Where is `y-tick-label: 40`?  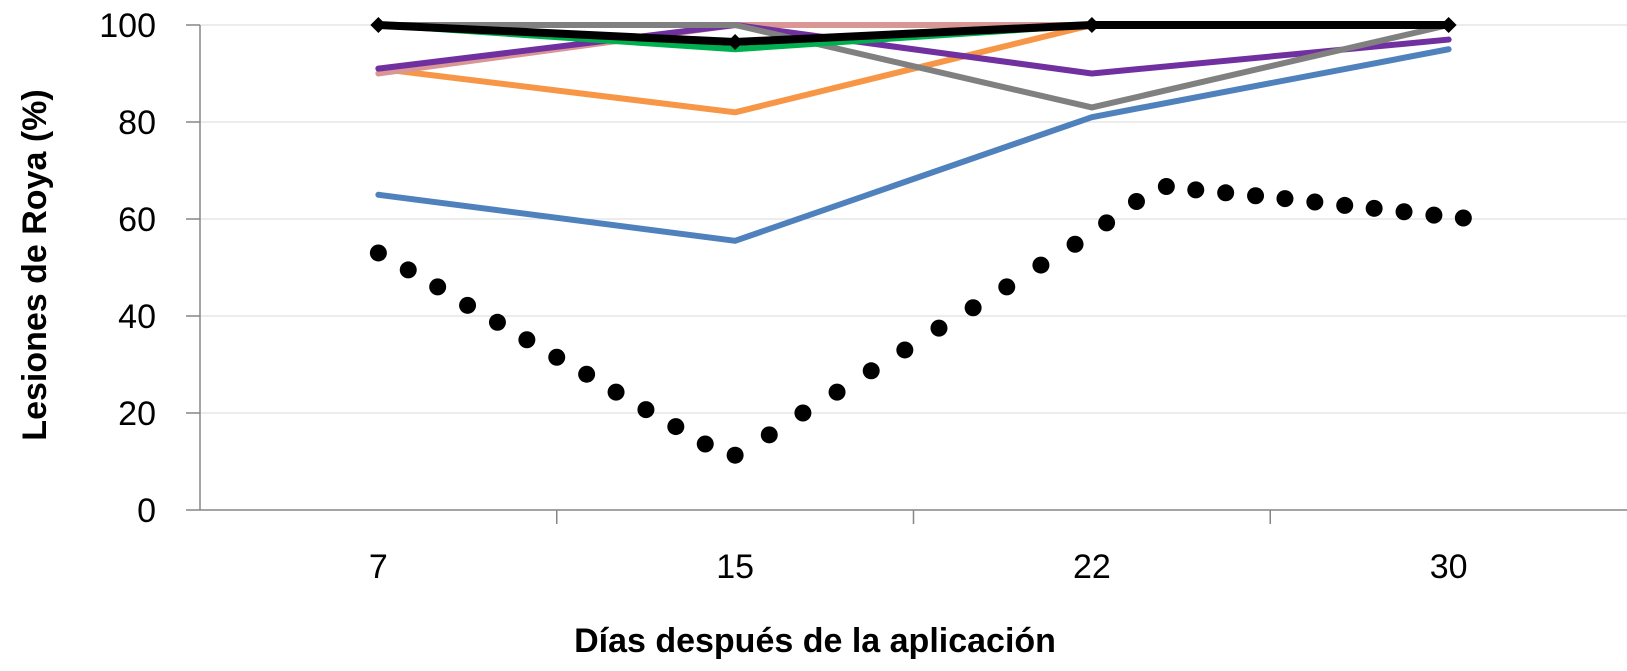
y-tick-label: 40 is located at coordinates (137, 317).